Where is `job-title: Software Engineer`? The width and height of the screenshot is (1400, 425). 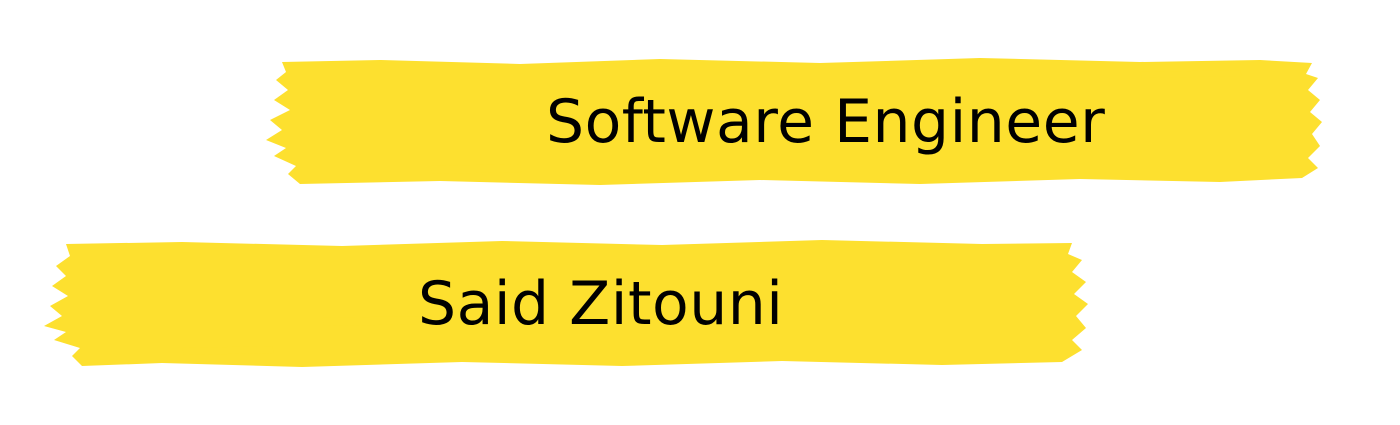 job-title: Software Engineer is located at coordinates (826, 122).